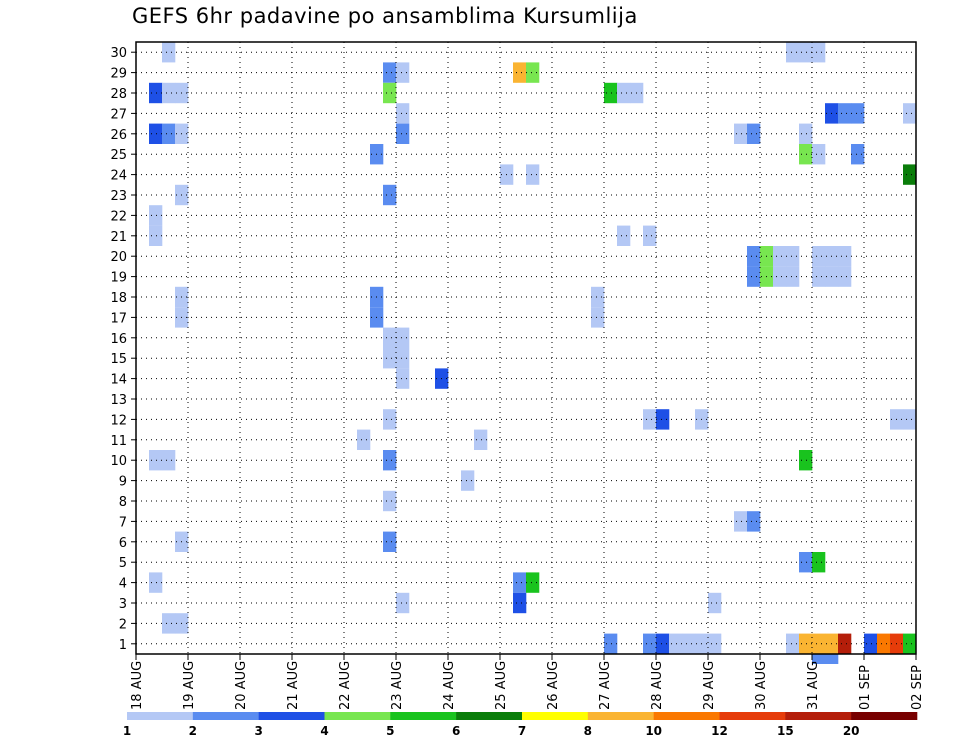 This screenshot has height=742, width=960. What do you see at coordinates (118, 257) in the screenshot?
I see `y-tick-label: 20` at bounding box center [118, 257].